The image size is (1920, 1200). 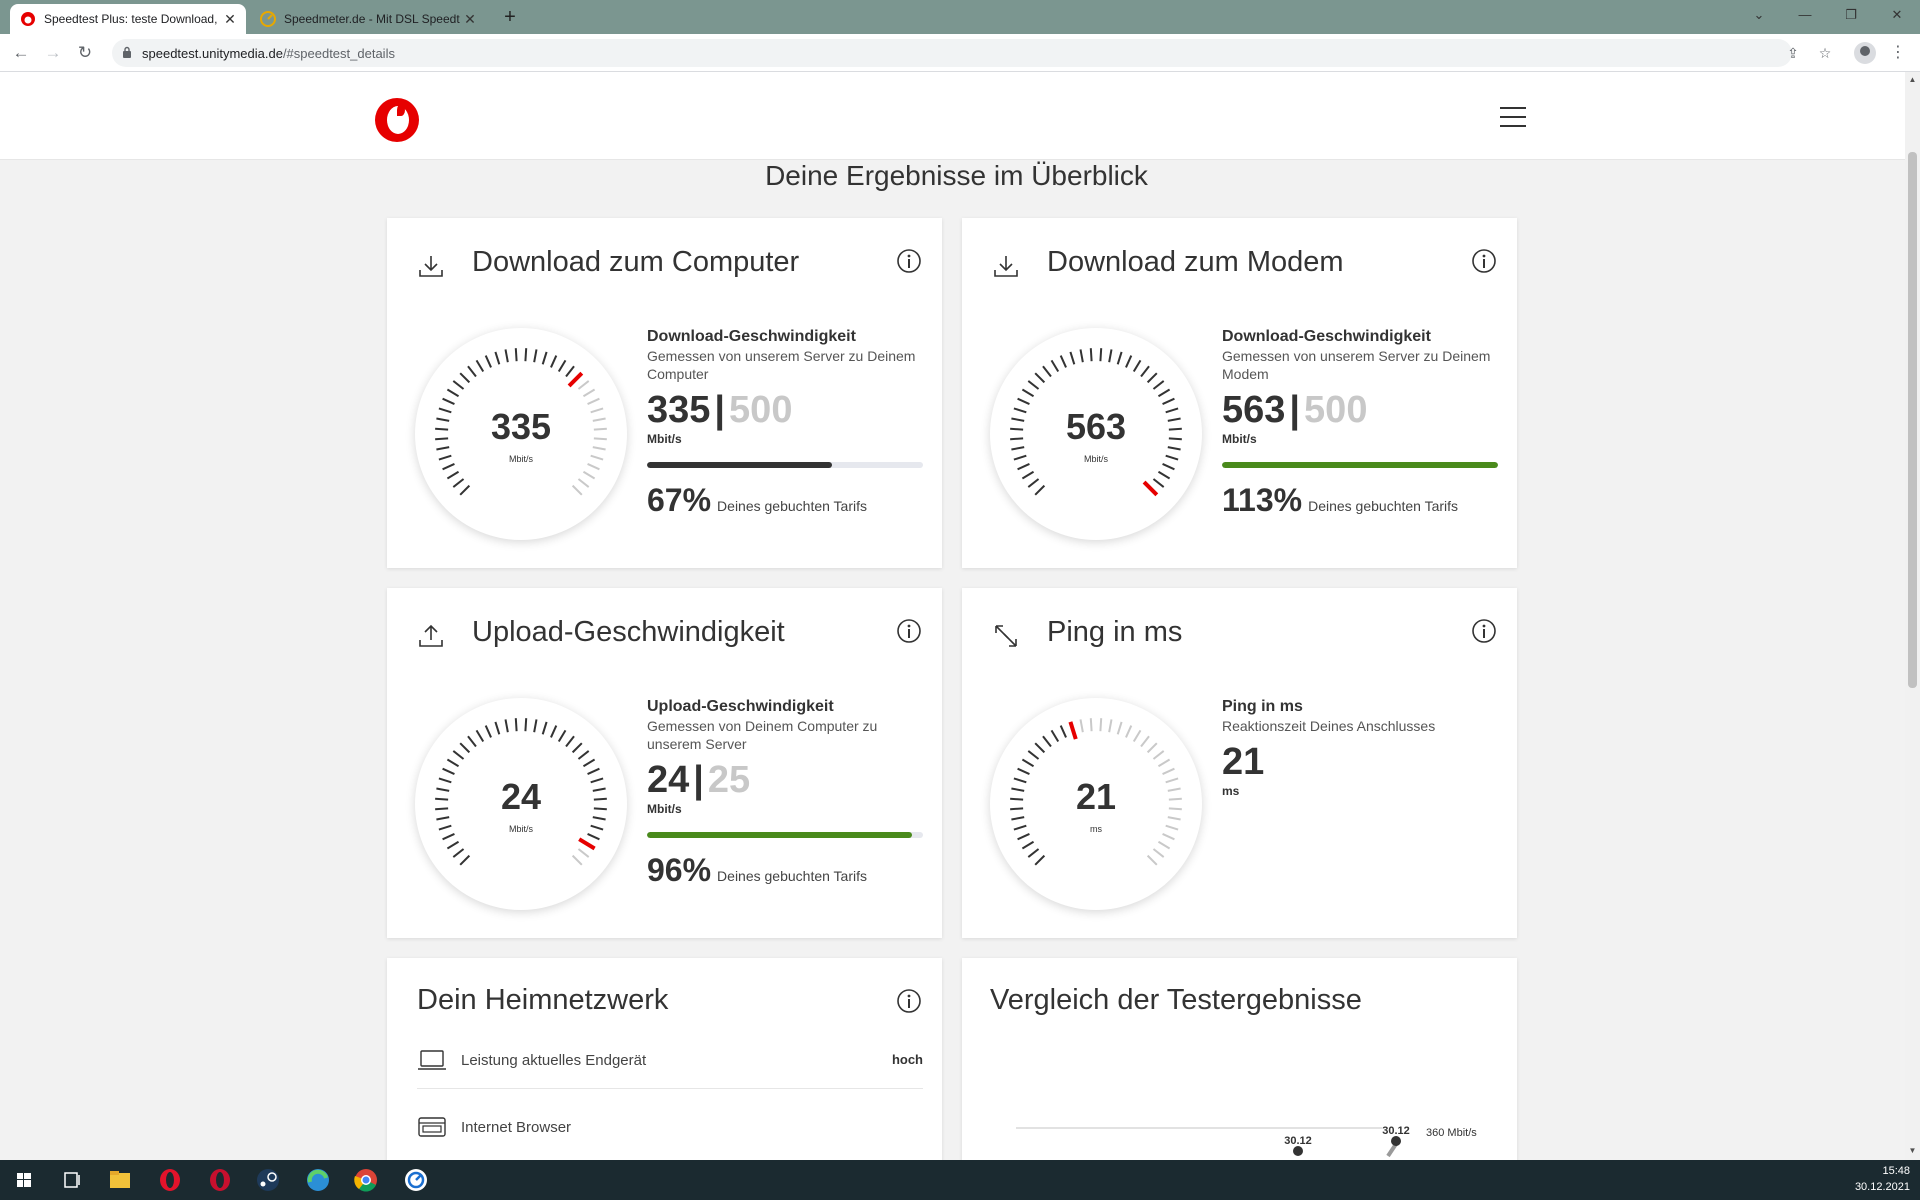 What do you see at coordinates (1912, 79) in the screenshot?
I see `scroll-up-icon: ▲` at bounding box center [1912, 79].